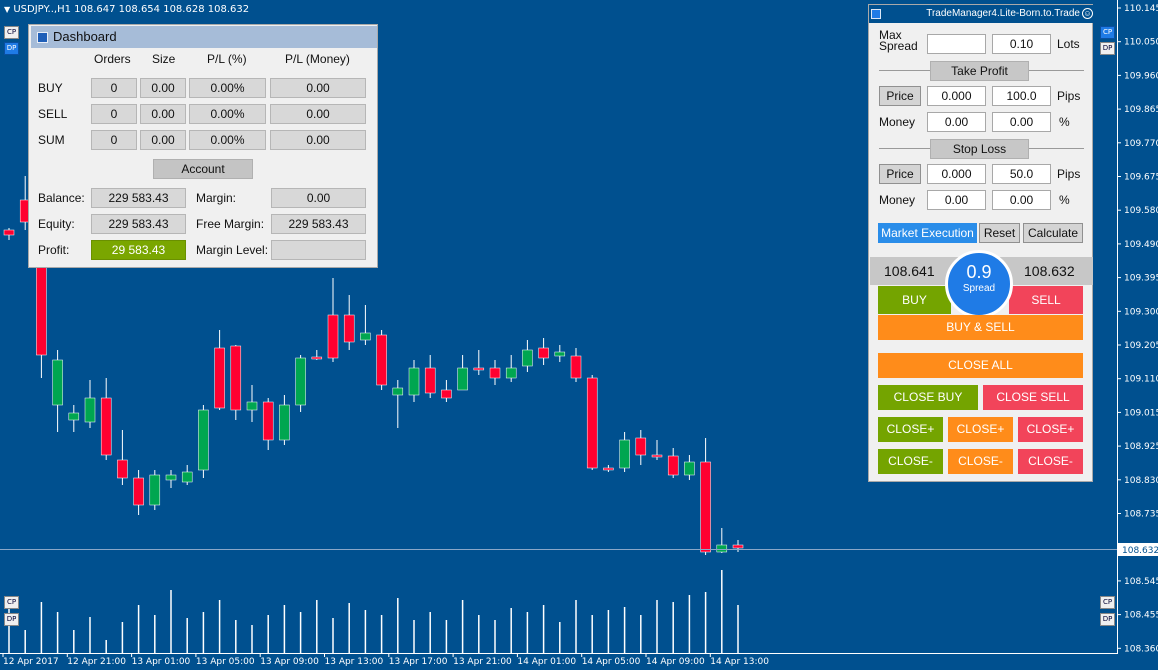  What do you see at coordinates (980, 461) in the screenshot?
I see `close-minus-all-button: CLOSE-` at bounding box center [980, 461].